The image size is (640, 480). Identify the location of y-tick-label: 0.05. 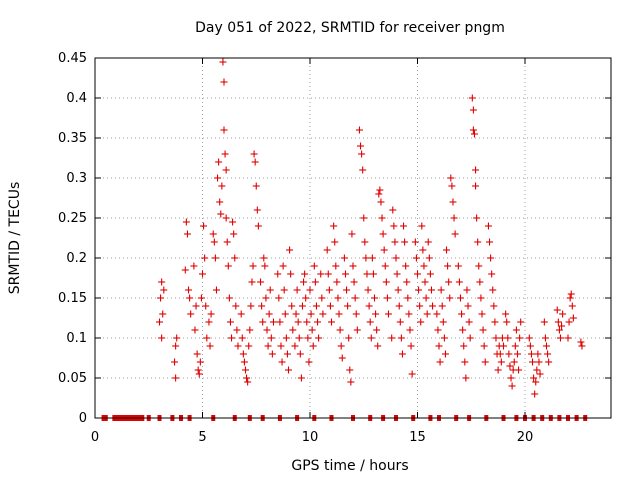
(72, 378).